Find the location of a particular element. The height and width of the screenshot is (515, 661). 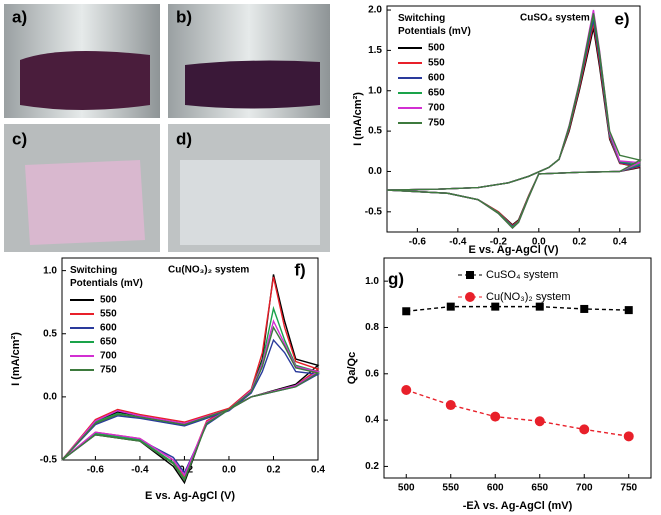

y-tick-label: 0.2 is located at coordinates (372, 466).